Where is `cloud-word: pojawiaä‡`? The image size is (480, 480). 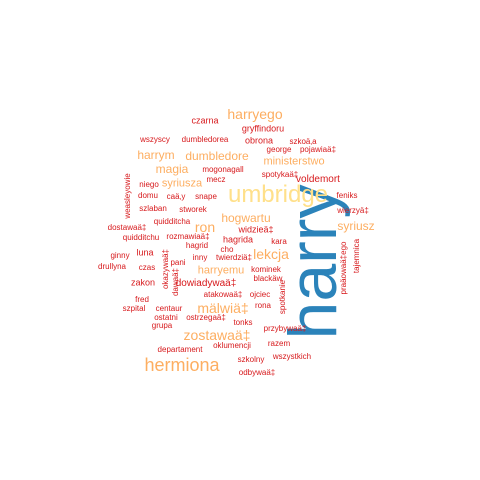
cloud-word: pojawiaä‡ is located at coordinates (318, 149).